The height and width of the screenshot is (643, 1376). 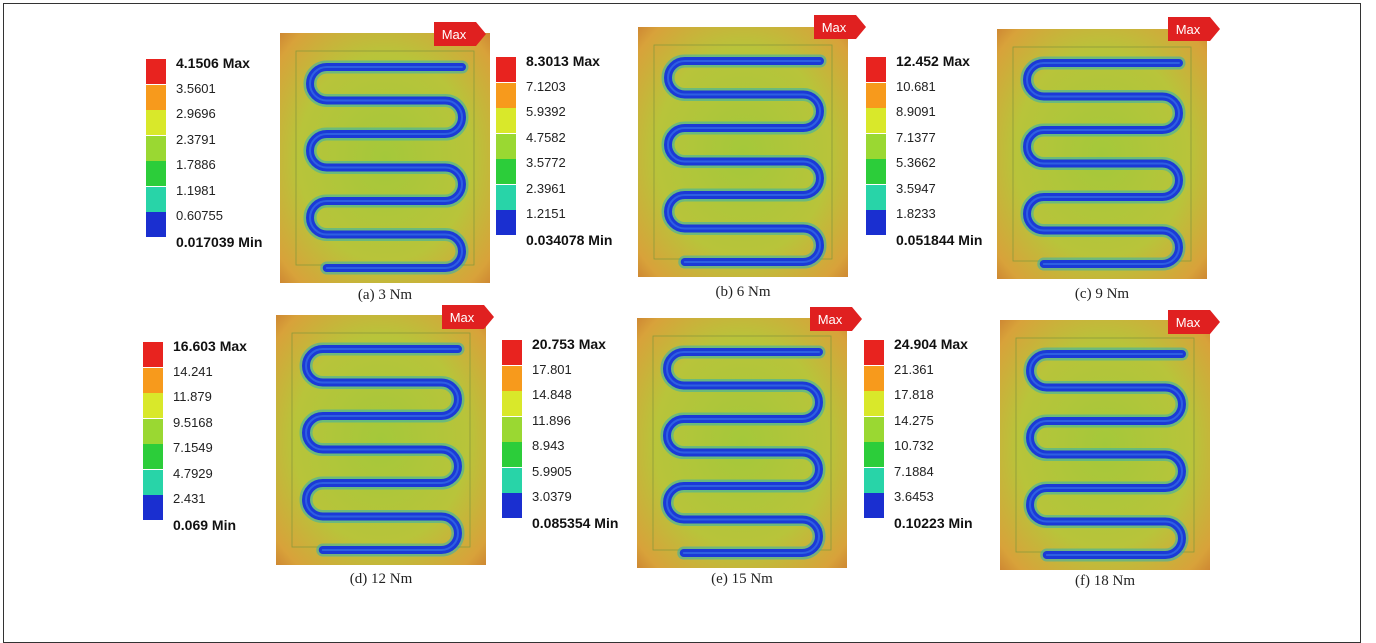 I want to click on legend-min-label: 0.017039 Min, so click(x=219, y=241).